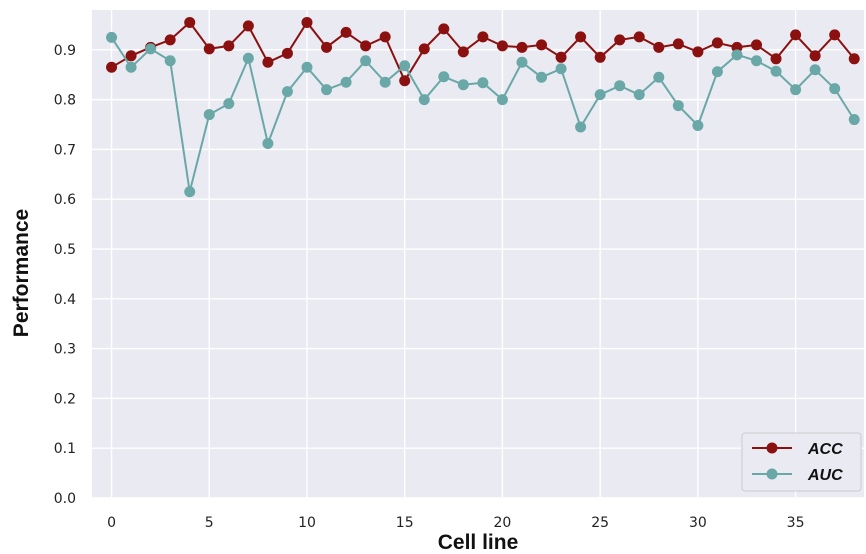 The width and height of the screenshot is (866, 554). Describe the element at coordinates (65, 399) in the screenshot. I see `y-tick-label: 0.2` at that location.